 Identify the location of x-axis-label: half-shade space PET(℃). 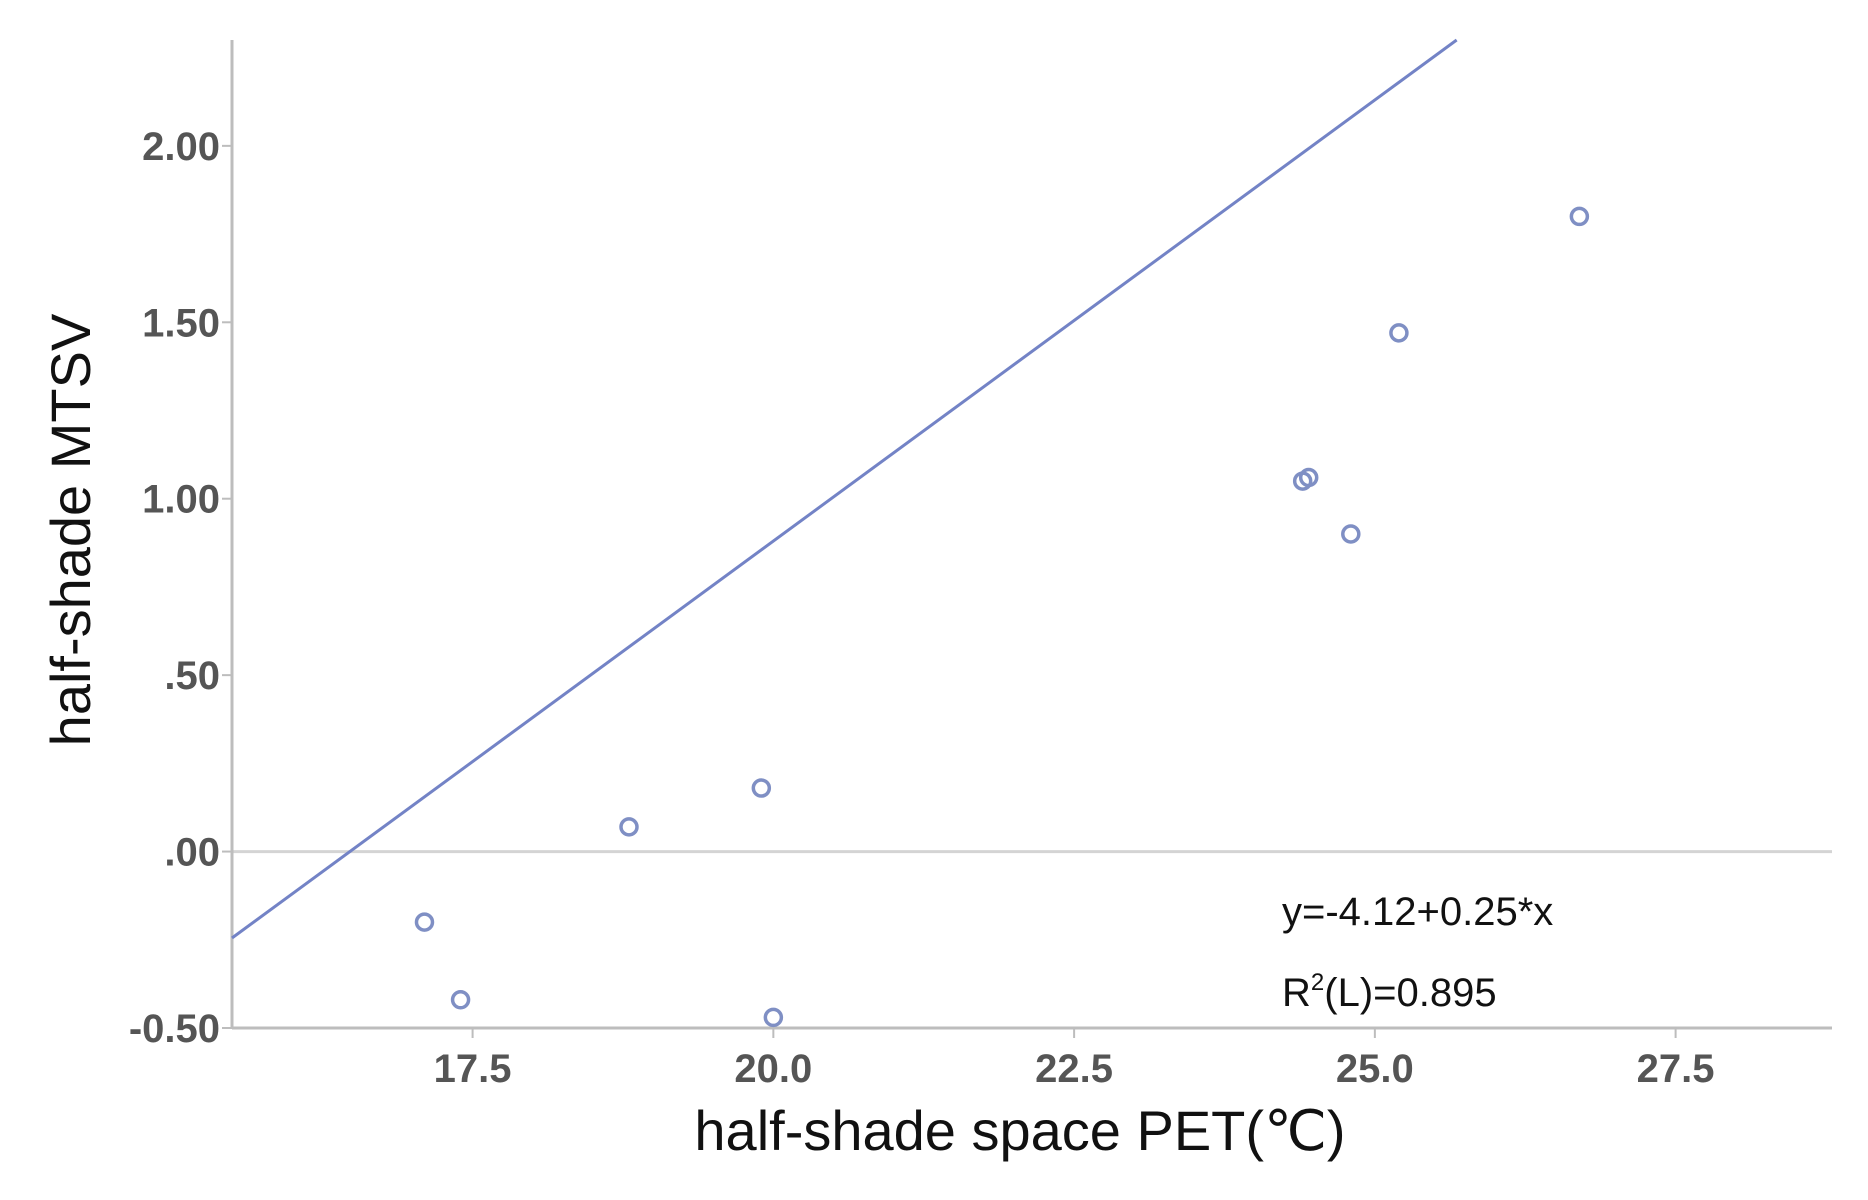
(1019, 1130).